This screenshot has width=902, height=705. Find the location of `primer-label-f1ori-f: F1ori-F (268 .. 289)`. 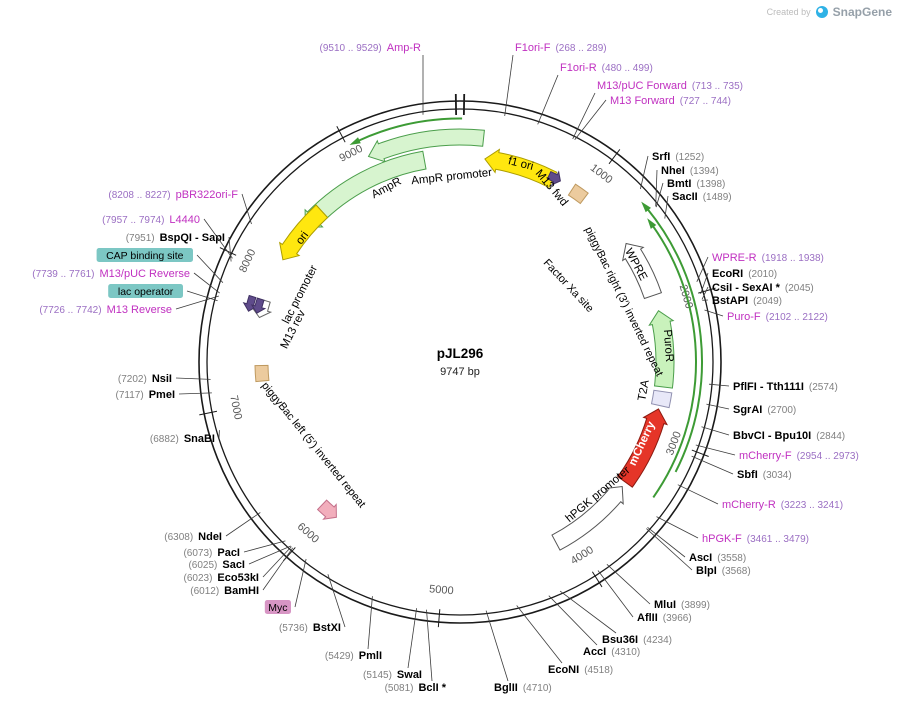

primer-label-f1ori-f: F1ori-F (268 .. 289) is located at coordinates (555, 79).